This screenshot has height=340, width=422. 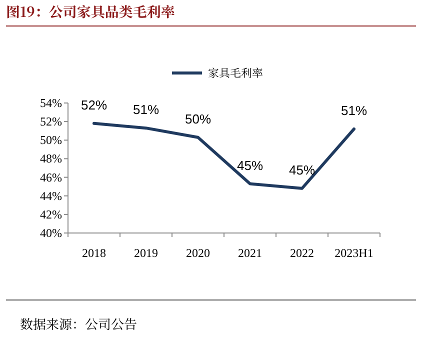 What do you see at coordinates (51, 233) in the screenshot?
I see `y-tick-label: 40%` at bounding box center [51, 233].